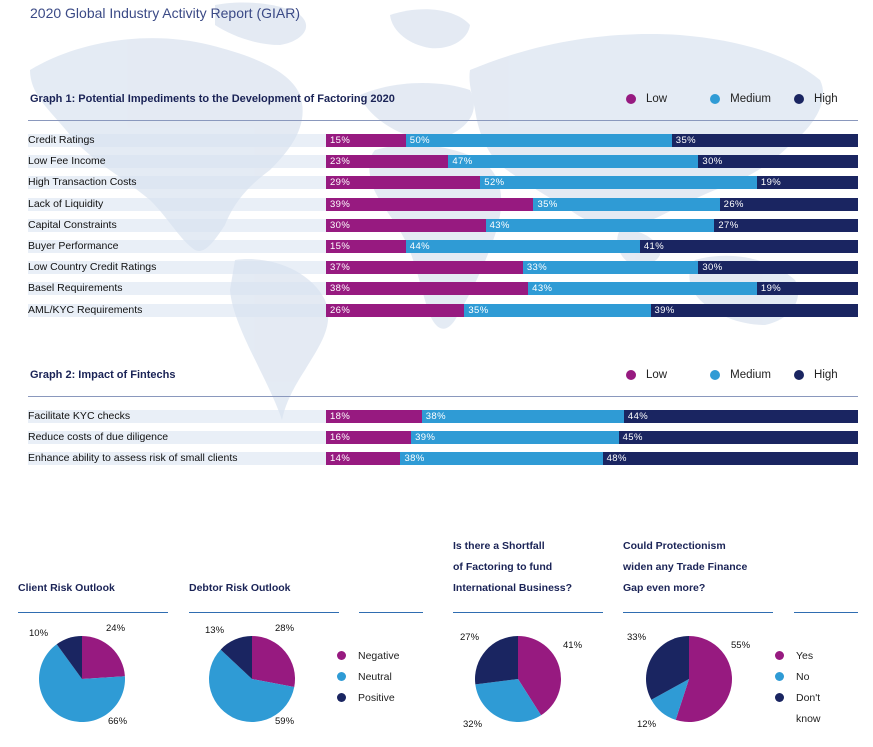 The width and height of the screenshot is (873, 747). Describe the element at coordinates (632, 637) in the screenshot. I see `value: 33` at that location.